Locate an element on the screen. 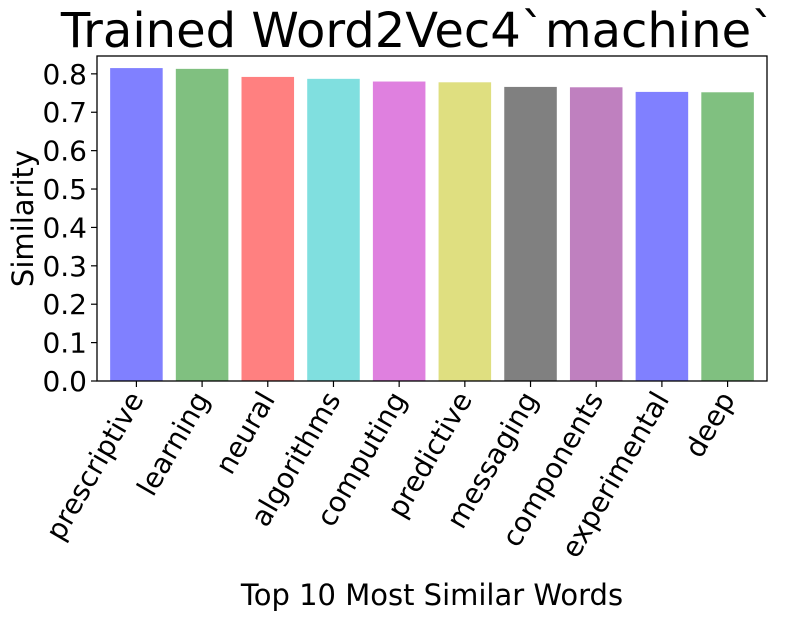  y-tick-label: 0.8 is located at coordinates (64, 74).